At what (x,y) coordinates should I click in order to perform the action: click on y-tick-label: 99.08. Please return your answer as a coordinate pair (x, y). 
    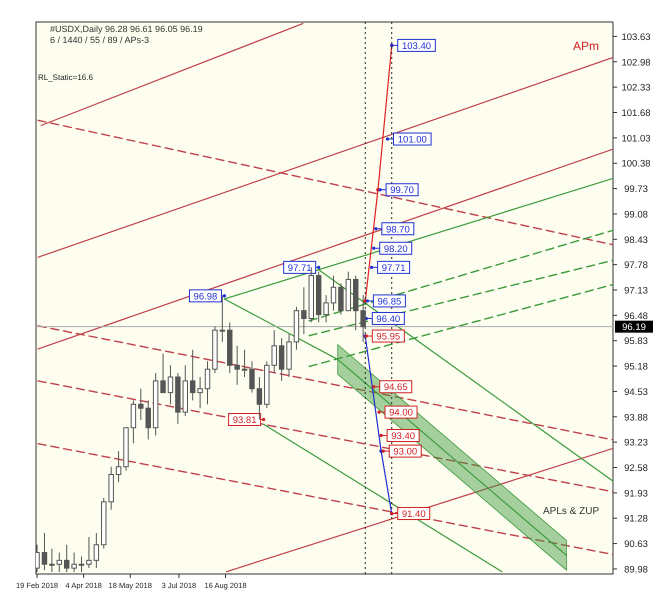
    Looking at the image, I should click on (636, 214).